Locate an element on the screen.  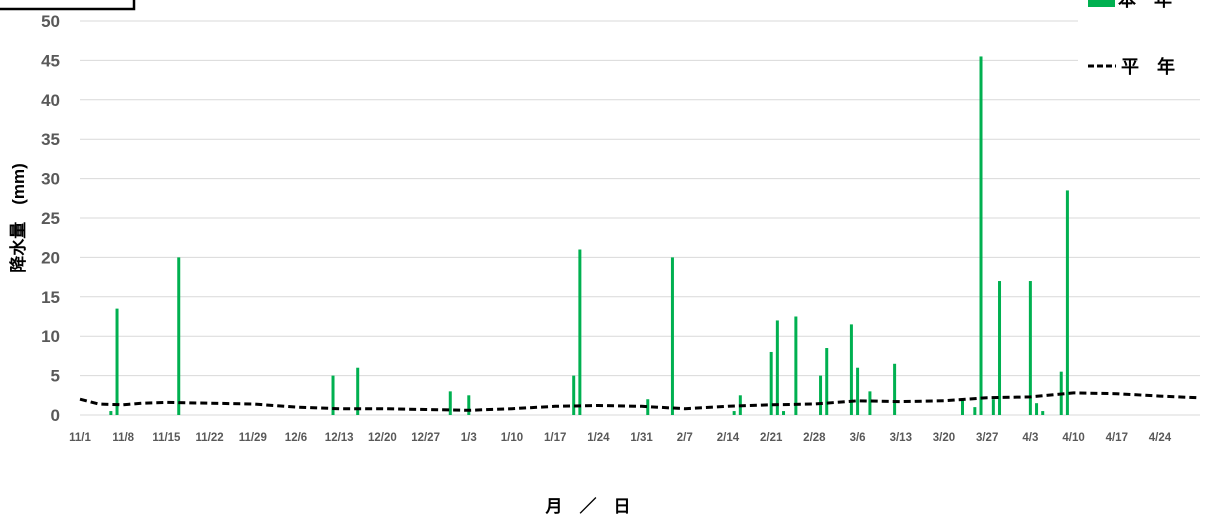
line-series-normal-year is located at coordinates (638, 401).